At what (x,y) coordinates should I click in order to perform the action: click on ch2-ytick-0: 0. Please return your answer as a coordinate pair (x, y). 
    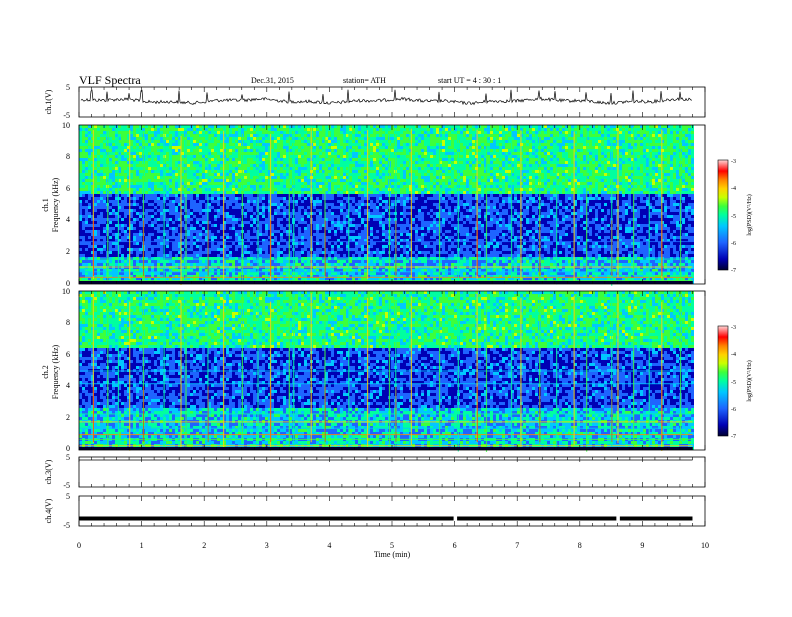
    Looking at the image, I should click on (68, 448).